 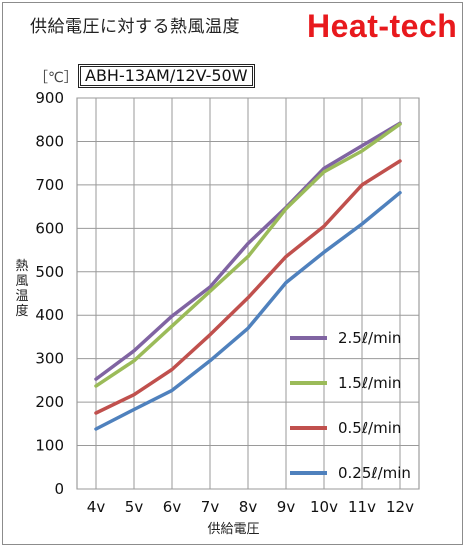 What do you see at coordinates (400, 507) in the screenshot?
I see `x-tick-label: 12v` at bounding box center [400, 507].